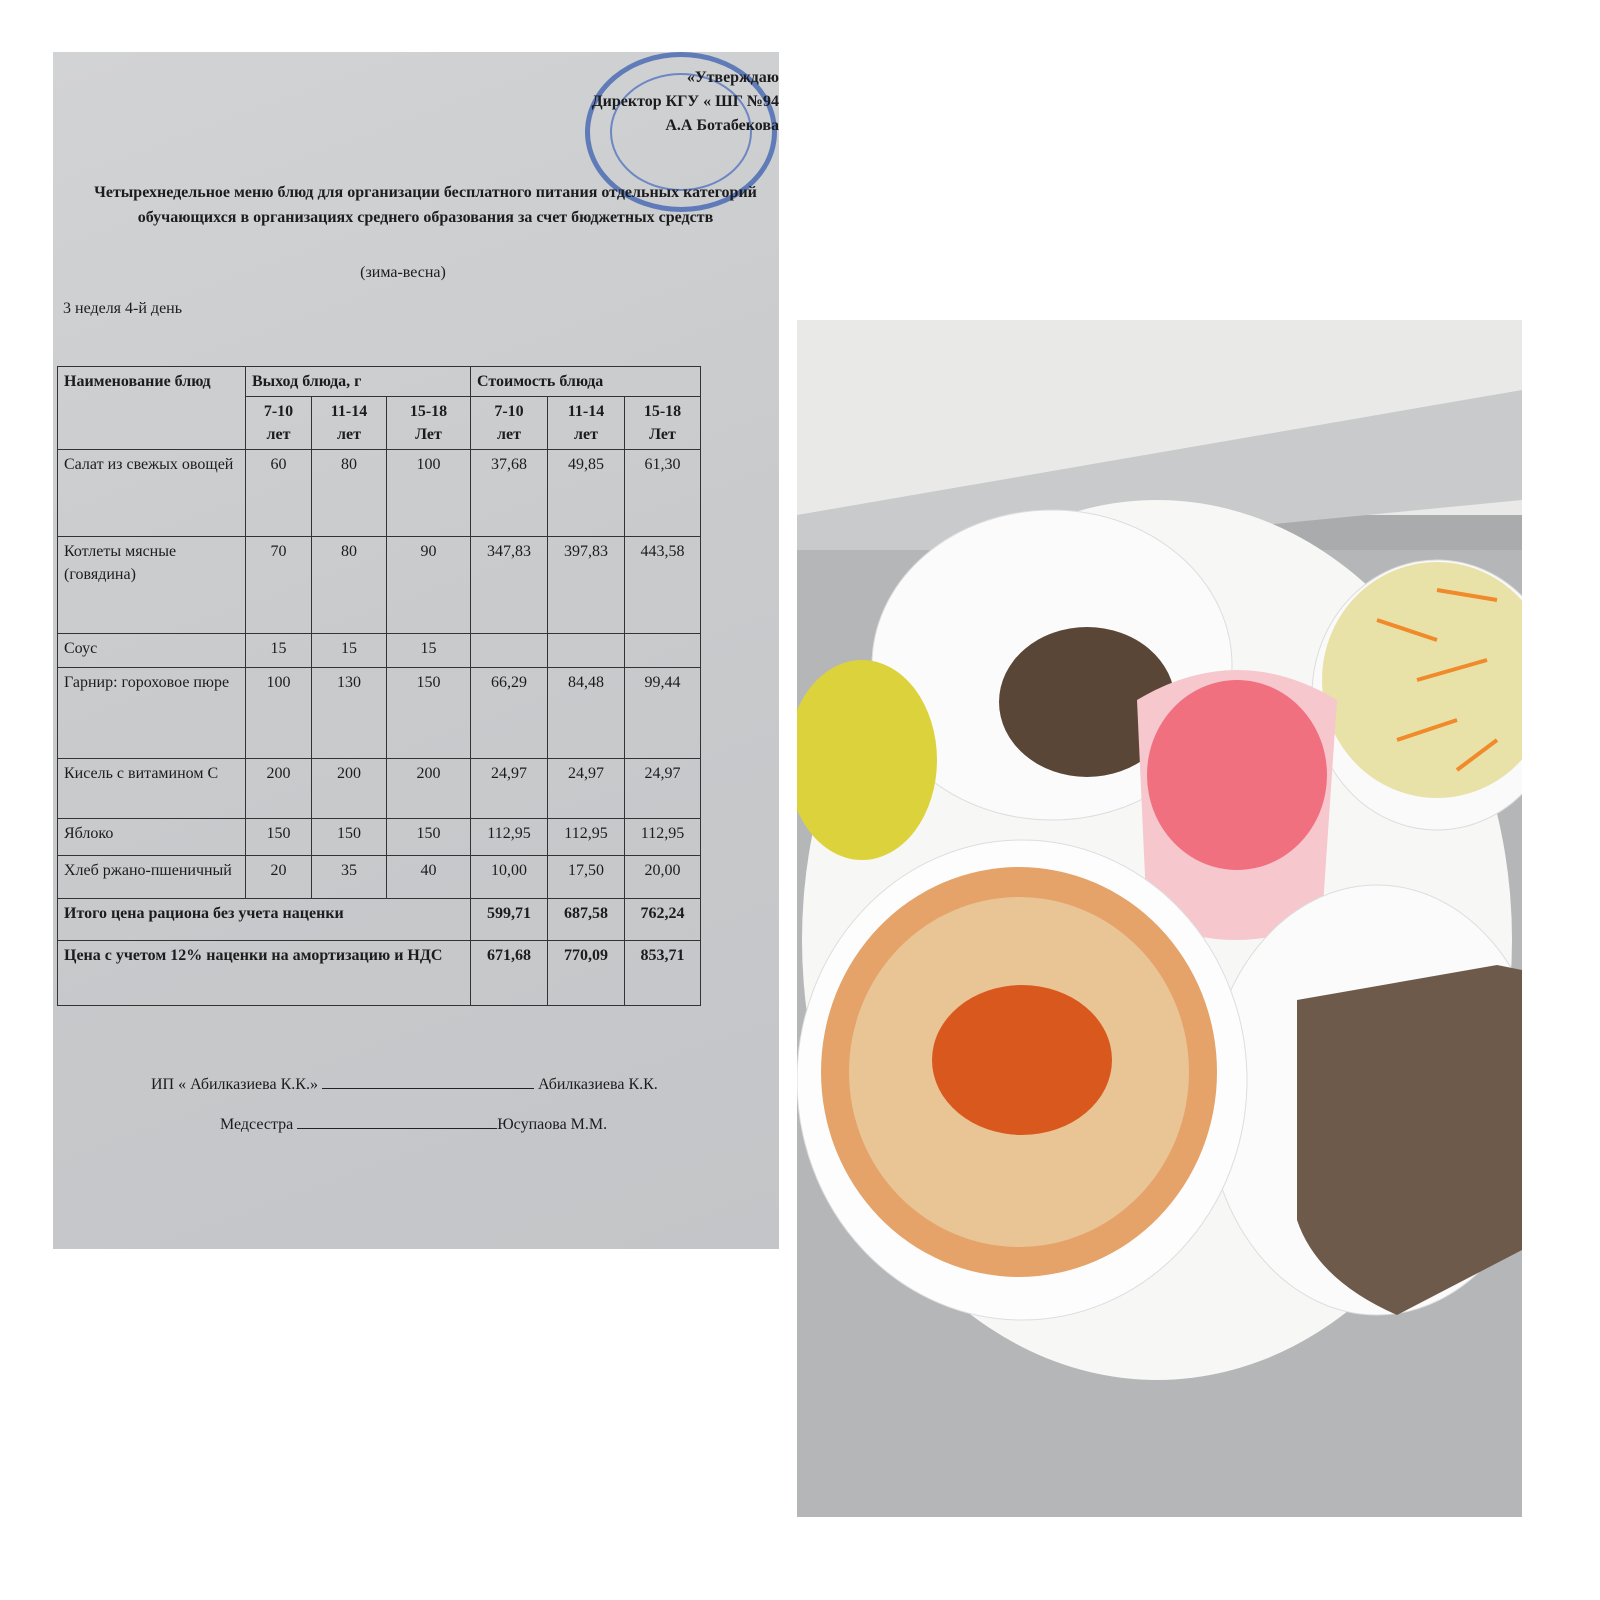 The width and height of the screenshot is (1600, 1600). What do you see at coordinates (151, 788) in the screenshot?
I see `dish-name: Кисель с витамином С` at bounding box center [151, 788].